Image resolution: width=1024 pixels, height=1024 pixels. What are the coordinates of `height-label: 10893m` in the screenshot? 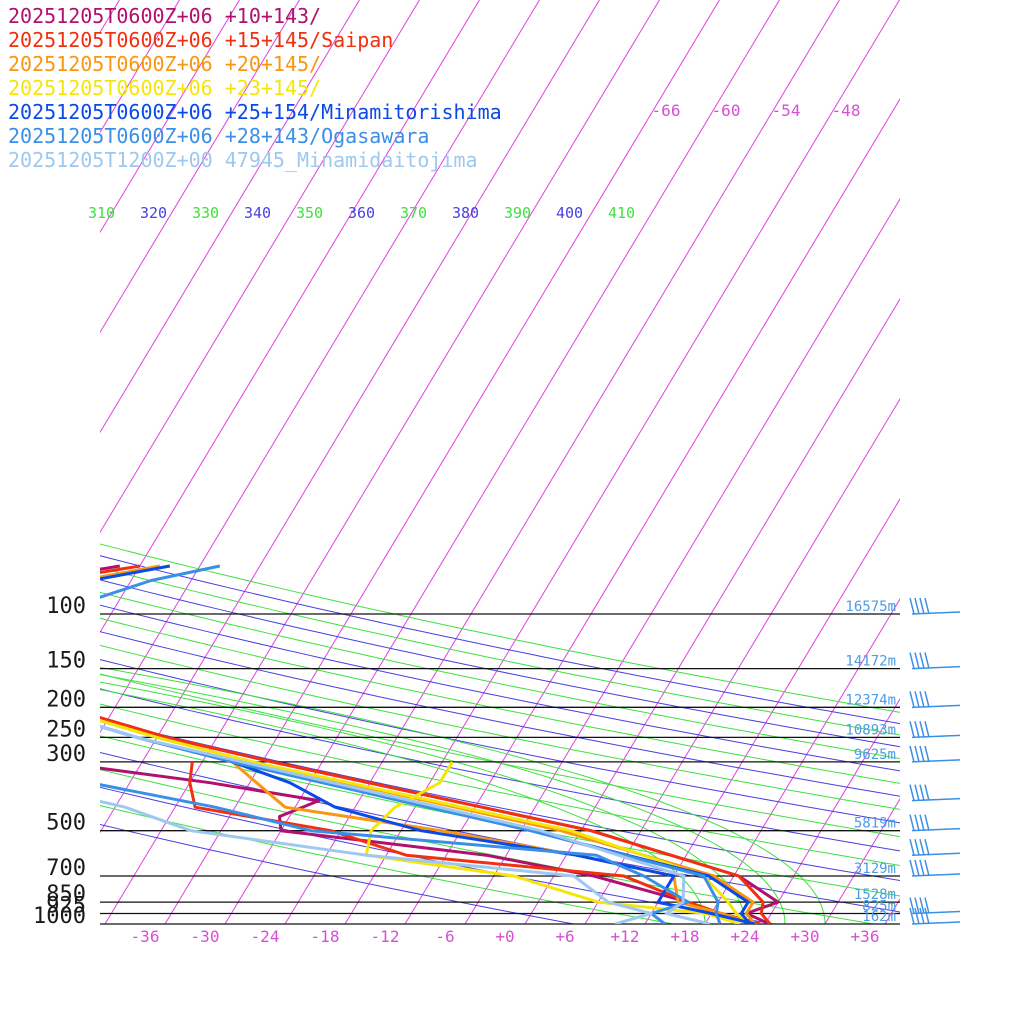 It's located at (870, 730).